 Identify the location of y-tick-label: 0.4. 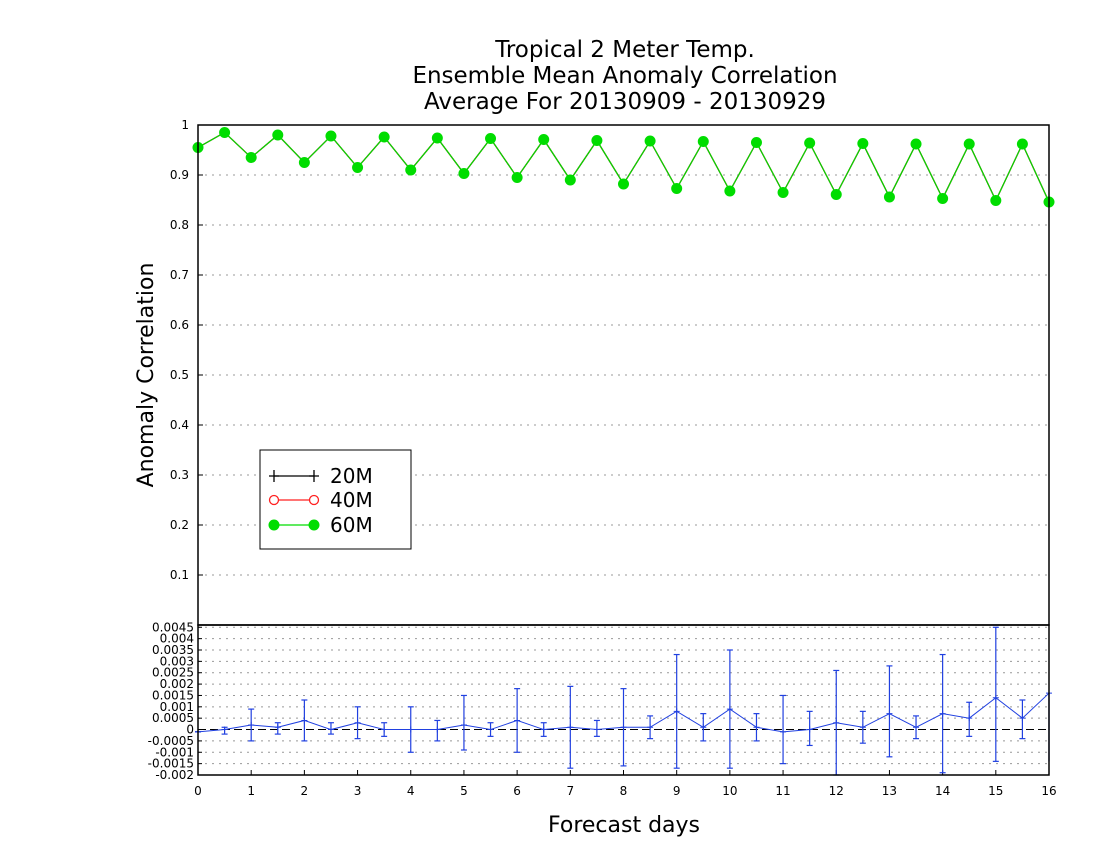
(179, 425).